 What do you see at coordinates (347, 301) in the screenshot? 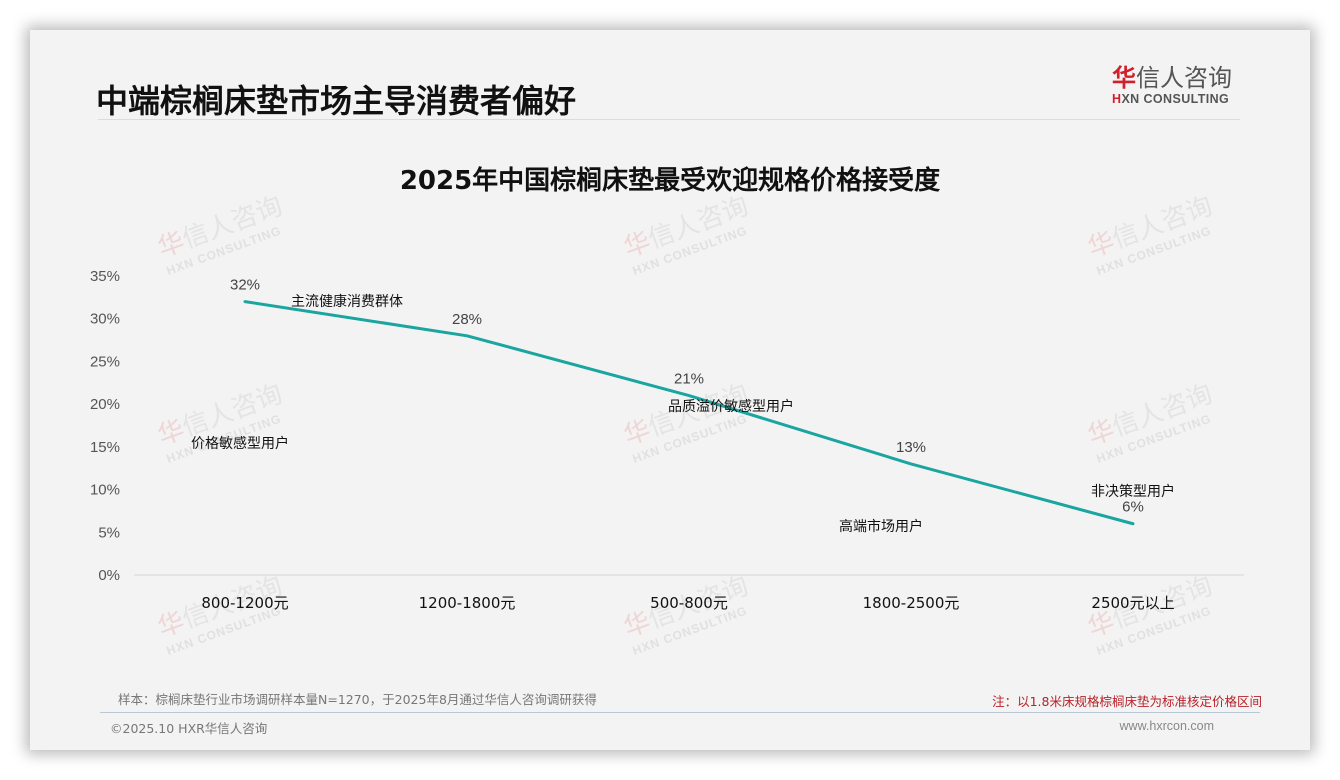
I see `segment-annotation: 主流健康消费群体` at bounding box center [347, 301].